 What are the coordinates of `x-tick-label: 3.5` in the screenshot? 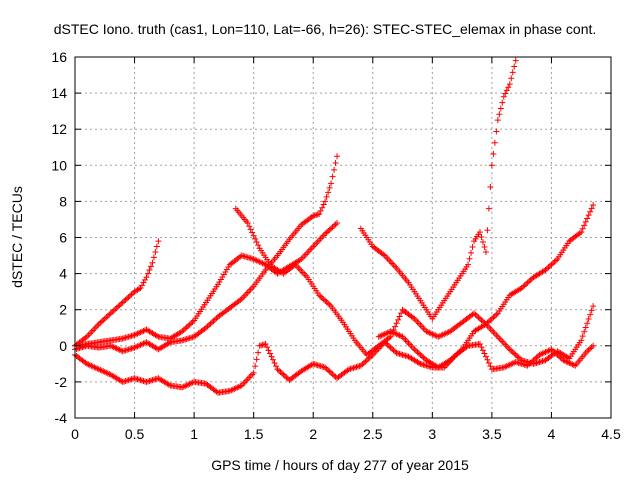 It's located at (492, 434).